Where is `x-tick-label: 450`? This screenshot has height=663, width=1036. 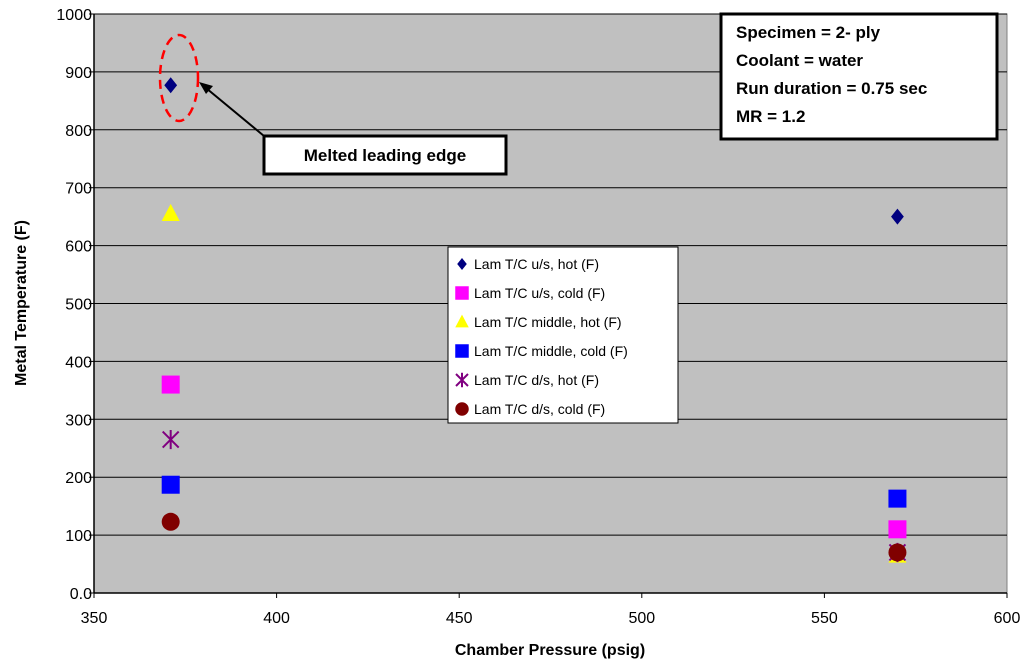
x-tick-label: 450 is located at coordinates (459, 618).